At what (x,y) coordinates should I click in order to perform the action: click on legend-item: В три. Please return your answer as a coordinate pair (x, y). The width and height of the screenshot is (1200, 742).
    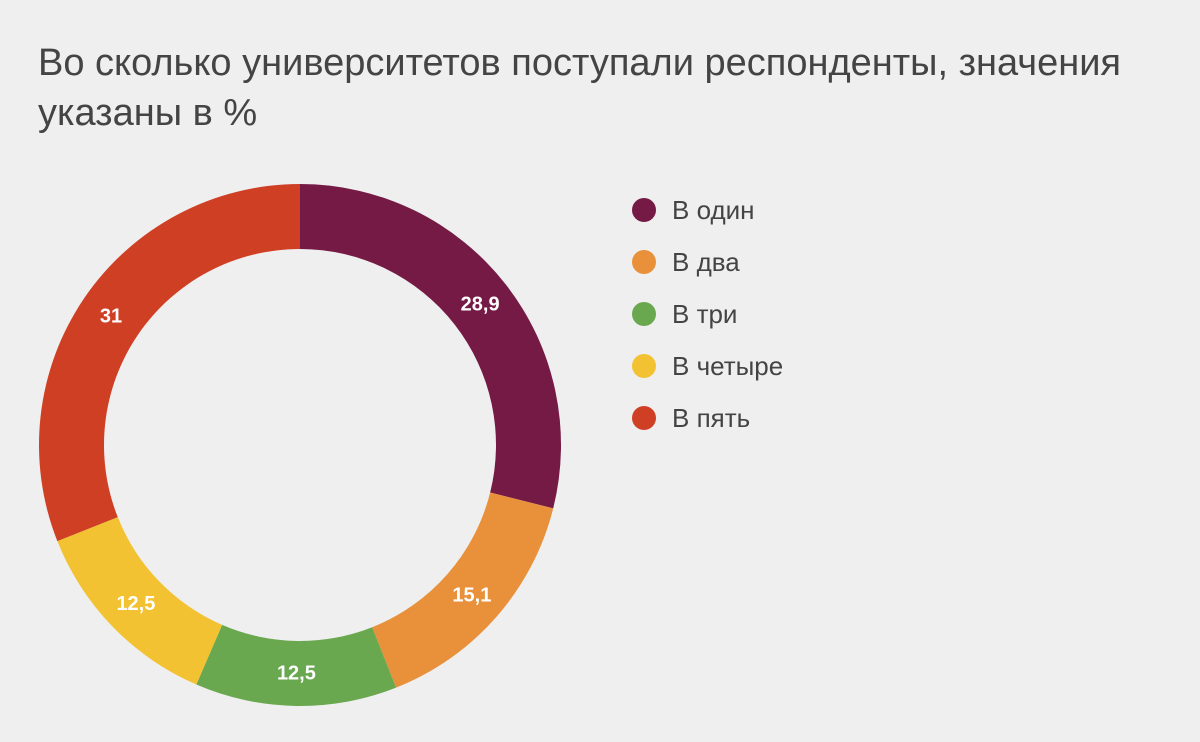
    Looking at the image, I should click on (707, 314).